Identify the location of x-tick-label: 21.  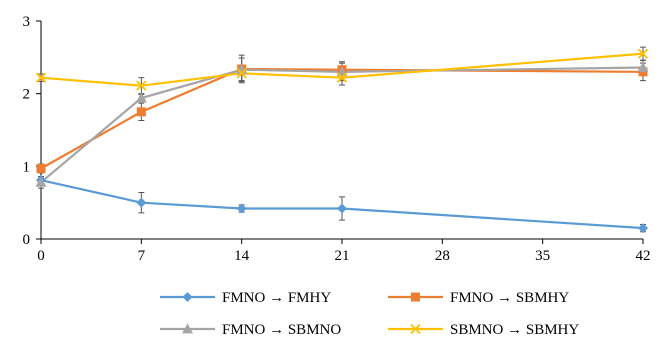
(342, 256).